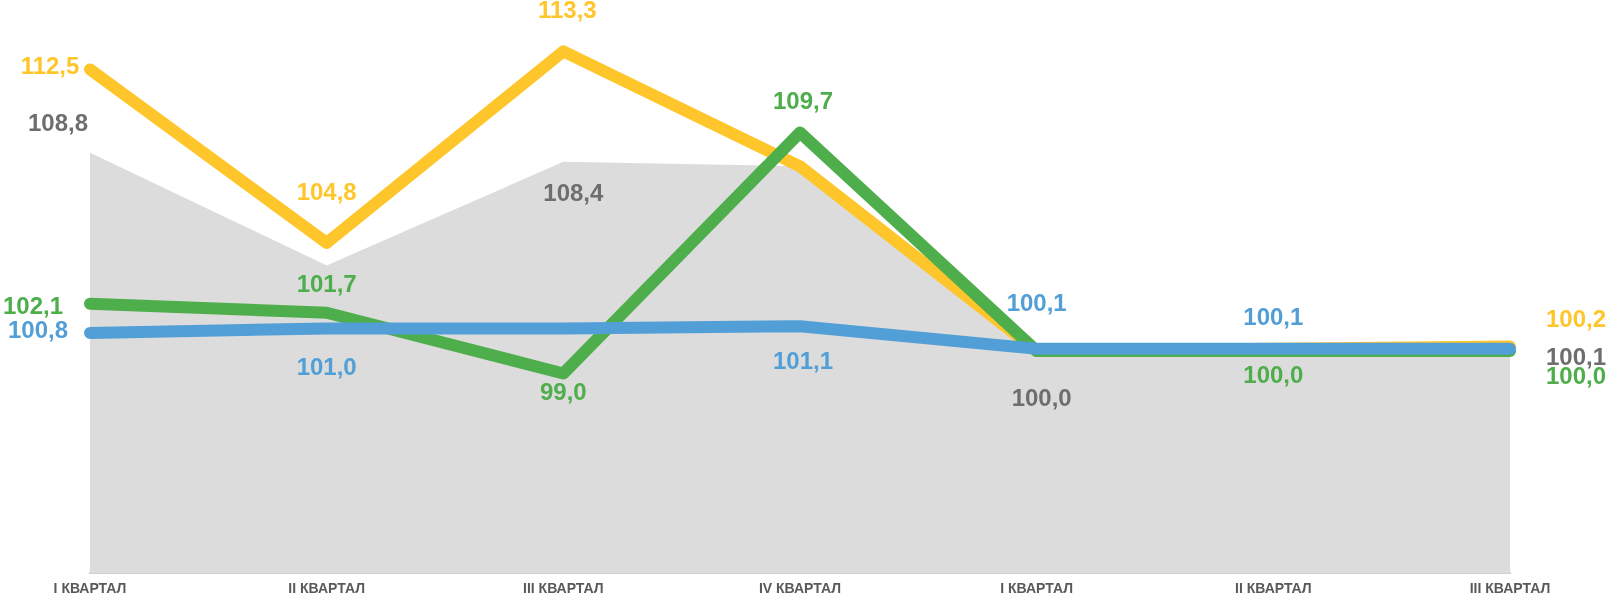 Image resolution: width=1615 pixels, height=606 pixels. What do you see at coordinates (574, 193) in the screenshot?
I see `data-label: 108,4` at bounding box center [574, 193].